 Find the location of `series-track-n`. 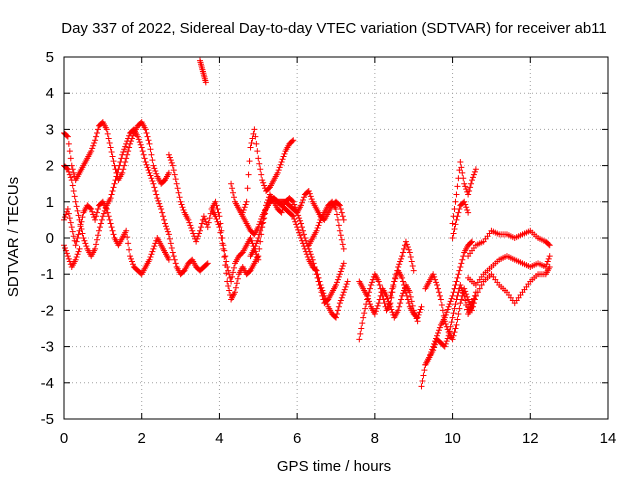

series-track-n is located at coordinates (406, 294).